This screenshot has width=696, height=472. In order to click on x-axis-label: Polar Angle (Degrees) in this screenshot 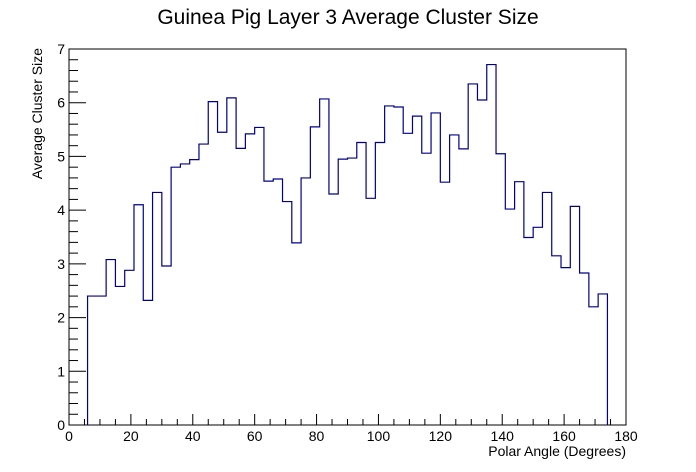, I will do `click(557, 451)`.